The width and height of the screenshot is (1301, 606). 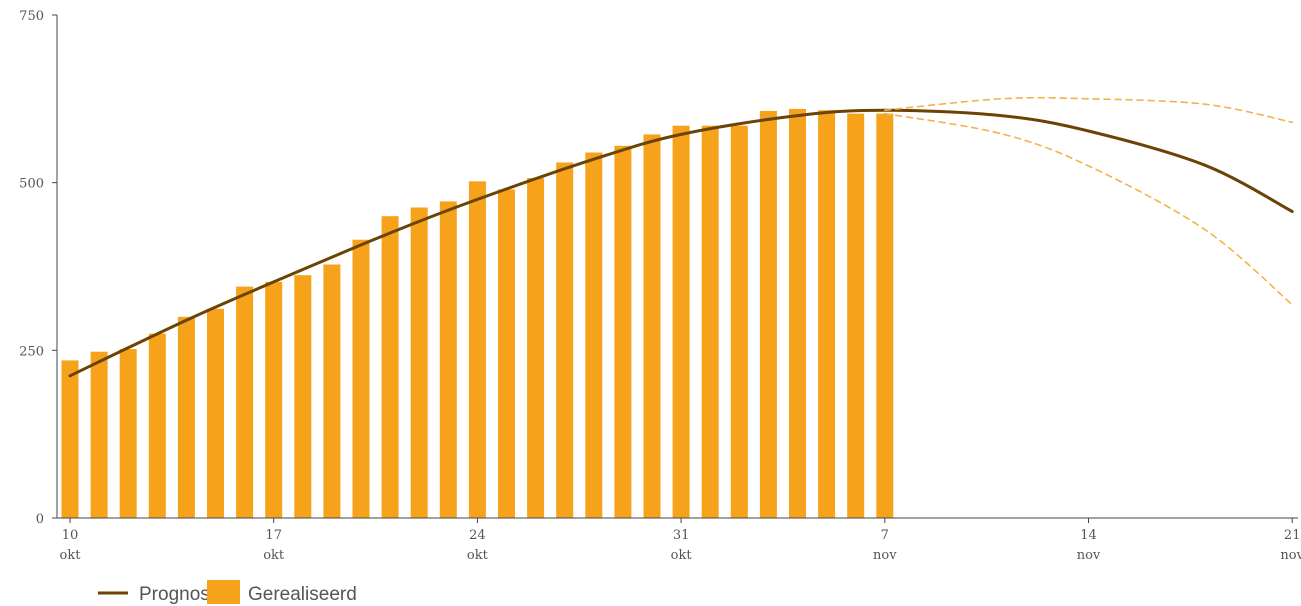 I want to click on line-prognose-upper-band, so click(x=1088, y=110).